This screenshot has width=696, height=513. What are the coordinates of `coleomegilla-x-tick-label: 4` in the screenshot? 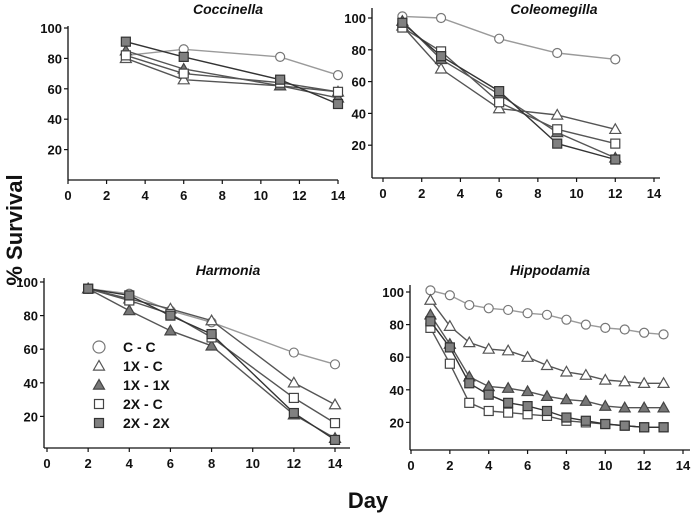 It's located at (461, 193).